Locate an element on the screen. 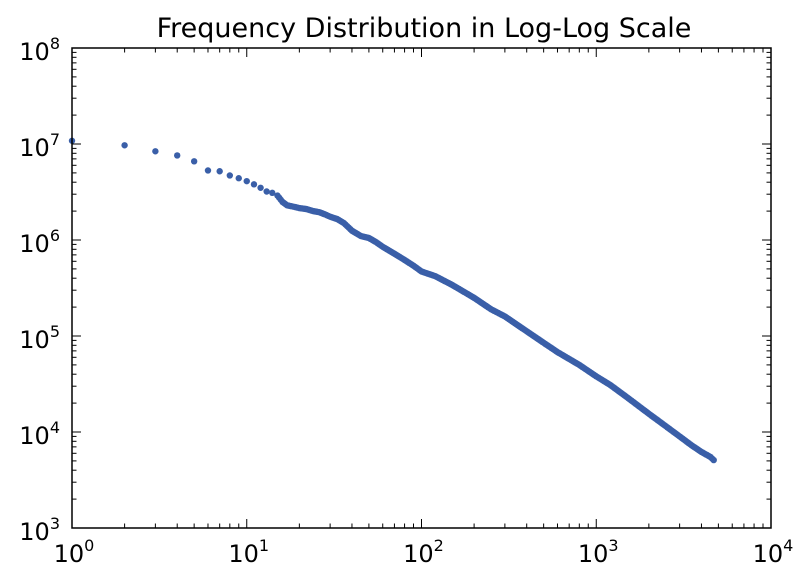 Image resolution: width=810 pixels, height=580 pixels. y-tick-label: 10⁶ is located at coordinates (39, 242).